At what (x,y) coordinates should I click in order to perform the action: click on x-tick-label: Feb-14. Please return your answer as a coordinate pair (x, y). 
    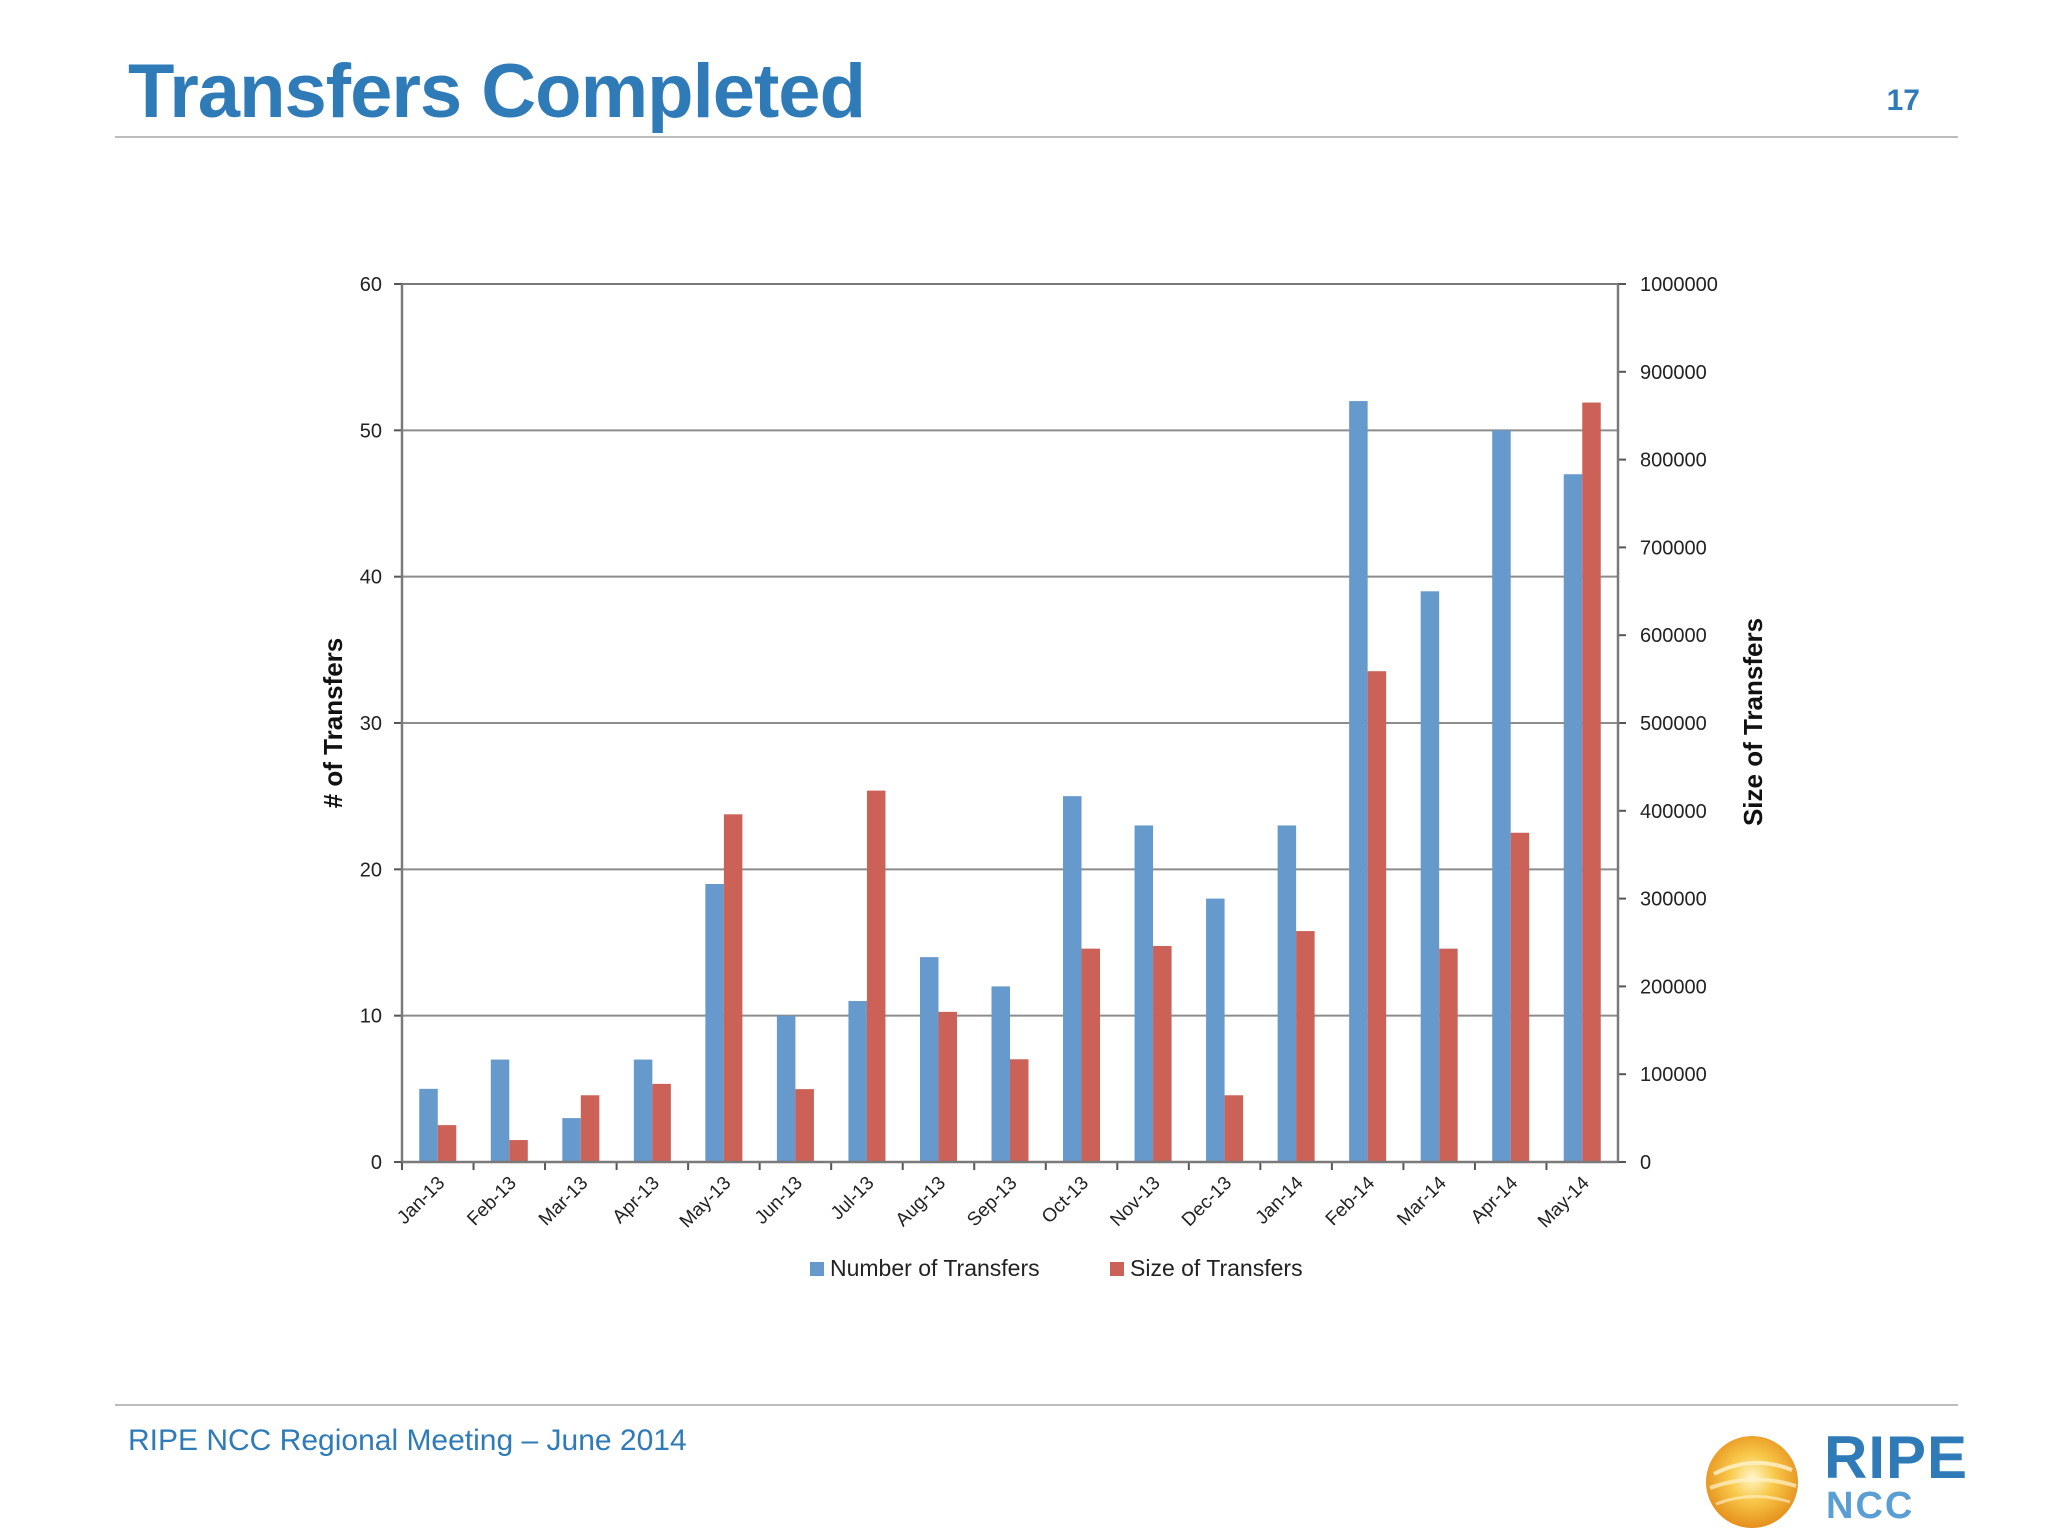
    Looking at the image, I should click on (1351, 1201).